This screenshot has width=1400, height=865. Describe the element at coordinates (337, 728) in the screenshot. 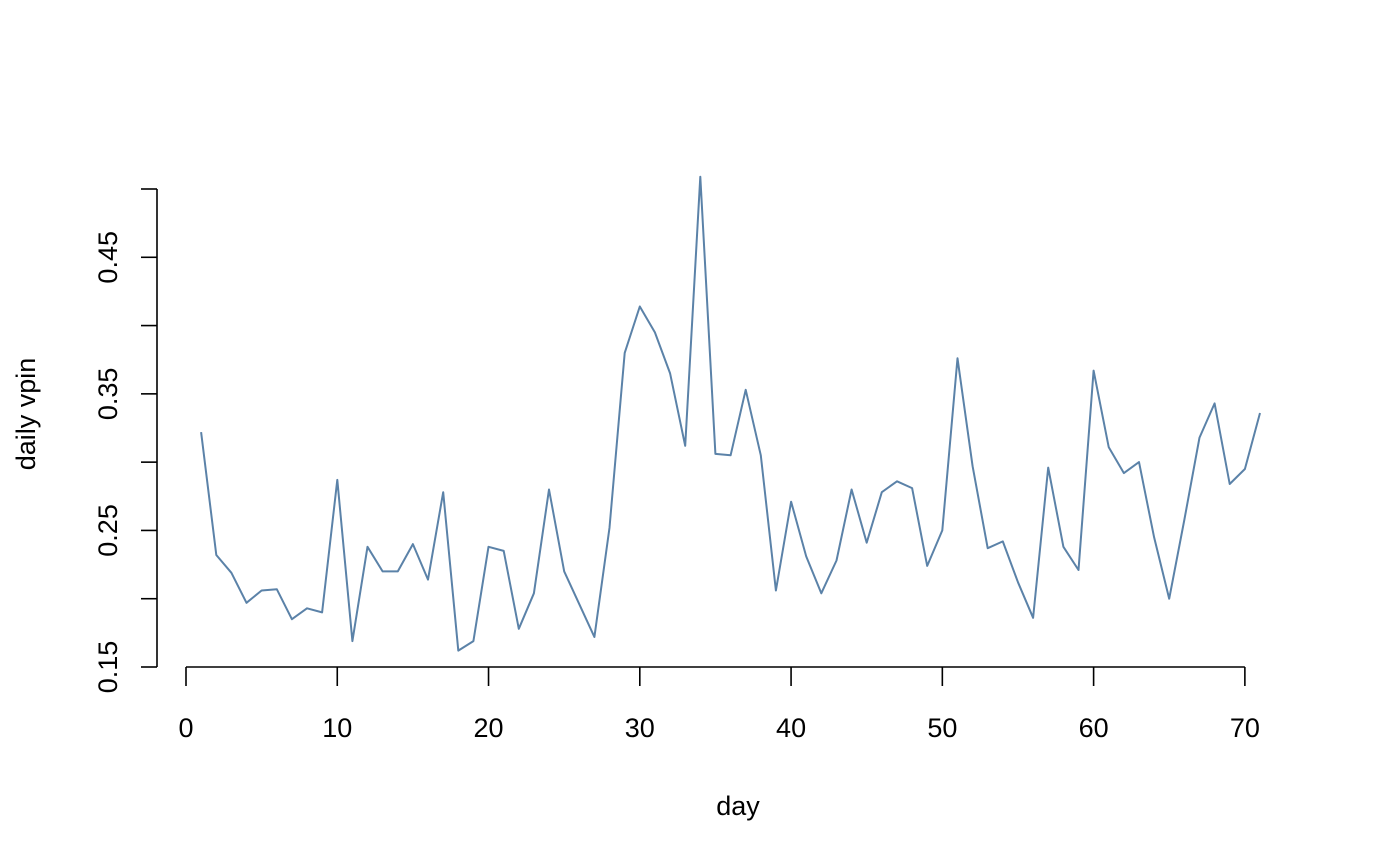

I see `x-tick-label: 10` at that location.